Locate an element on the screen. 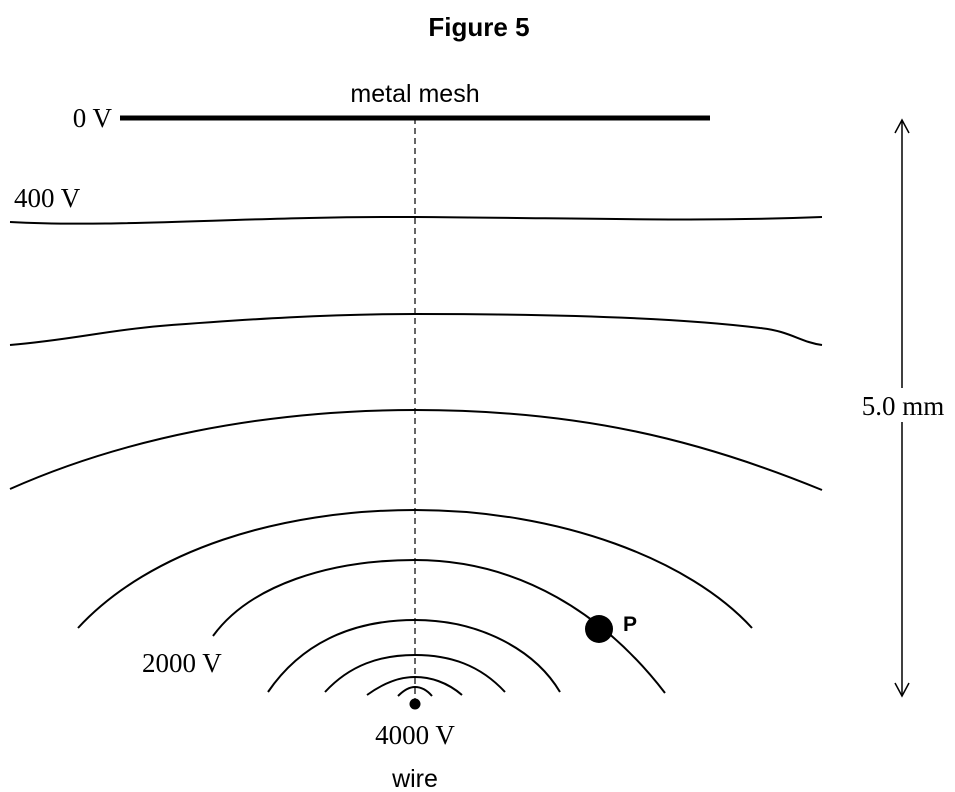 This screenshot has height=792, width=955. point-p-marker is located at coordinates (599, 629).